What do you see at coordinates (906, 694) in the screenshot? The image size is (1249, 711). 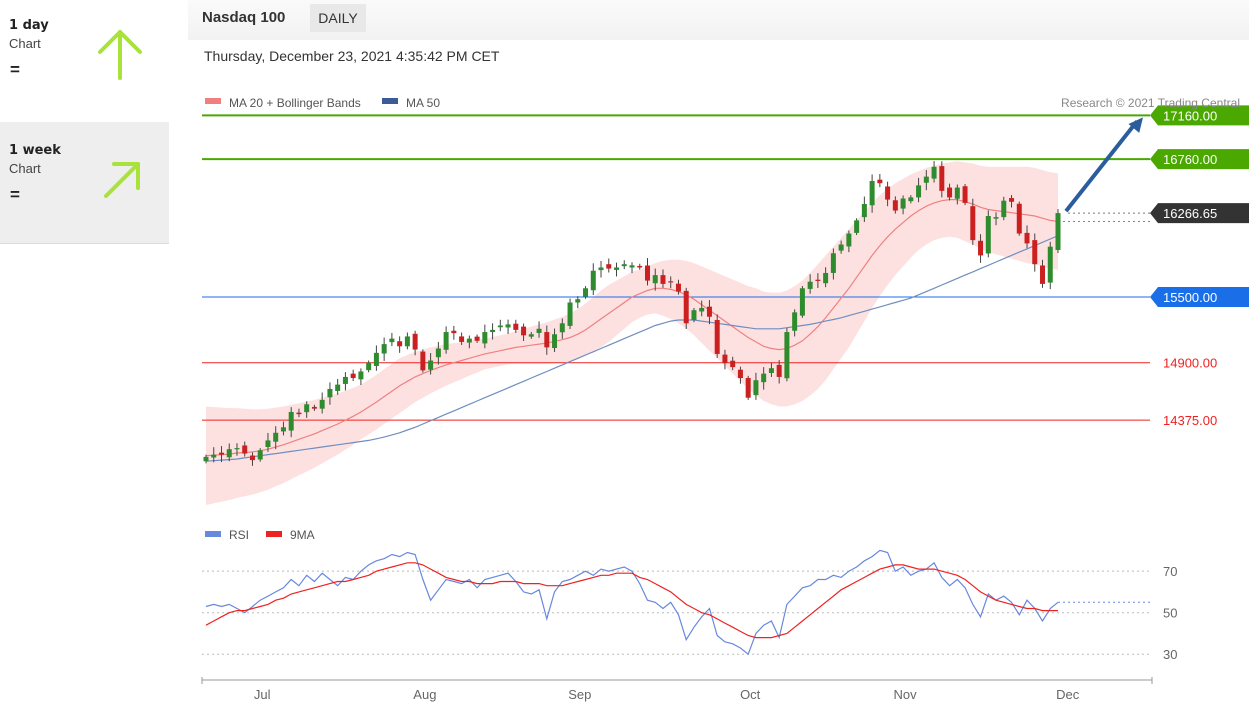 I see `x-tick-label: Nov` at bounding box center [906, 694].